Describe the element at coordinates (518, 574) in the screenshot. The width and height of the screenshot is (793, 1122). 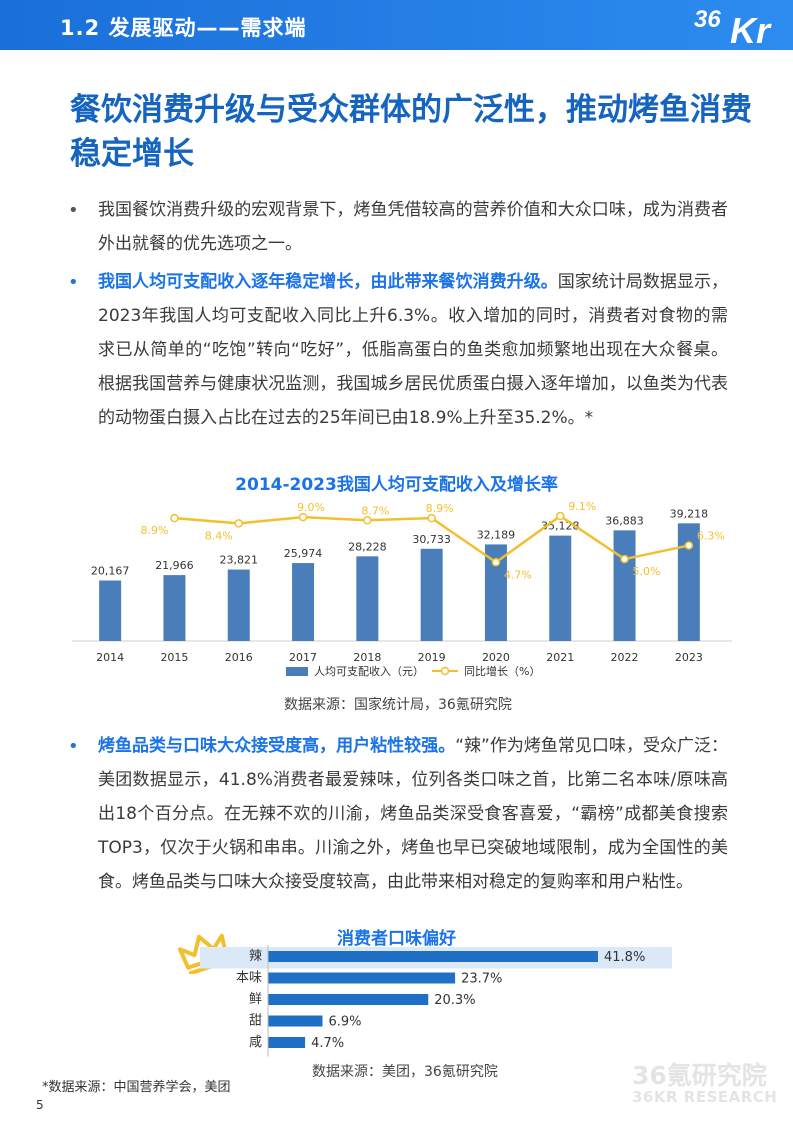
I see `growth-label: 4.7%` at that location.